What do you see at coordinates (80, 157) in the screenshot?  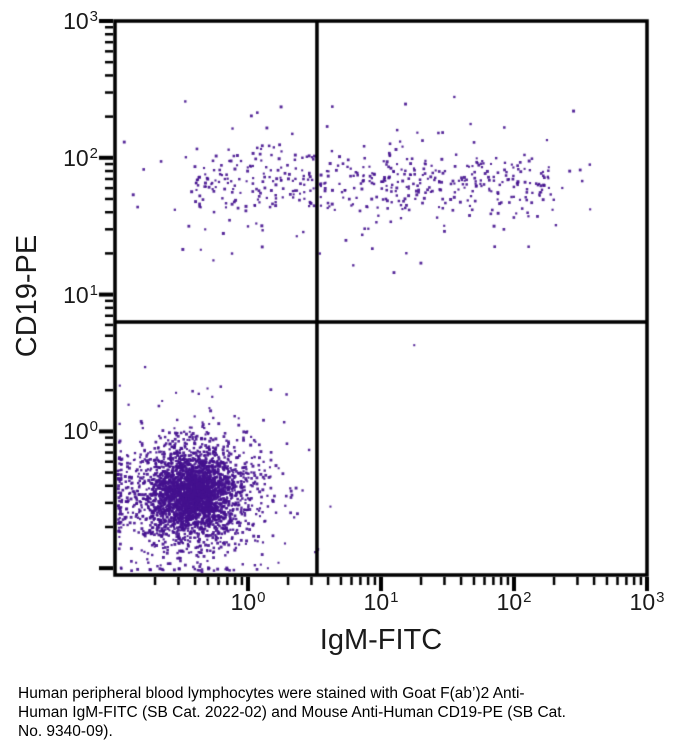 I see `y-tick-label-10e2: 10²` at bounding box center [80, 157].